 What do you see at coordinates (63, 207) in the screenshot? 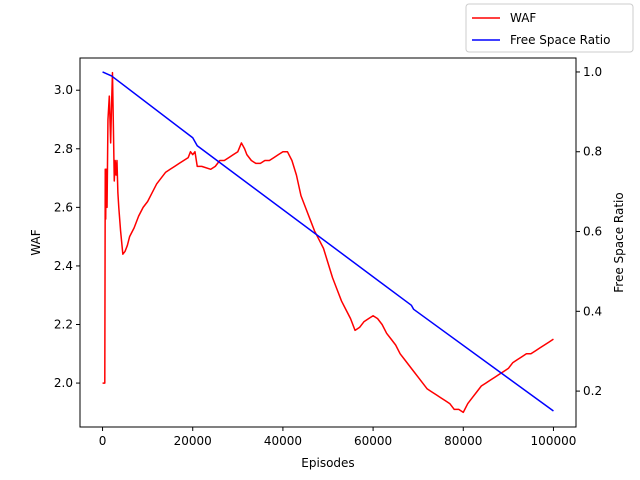
I see `y-tick-label: 2.6` at bounding box center [63, 207].